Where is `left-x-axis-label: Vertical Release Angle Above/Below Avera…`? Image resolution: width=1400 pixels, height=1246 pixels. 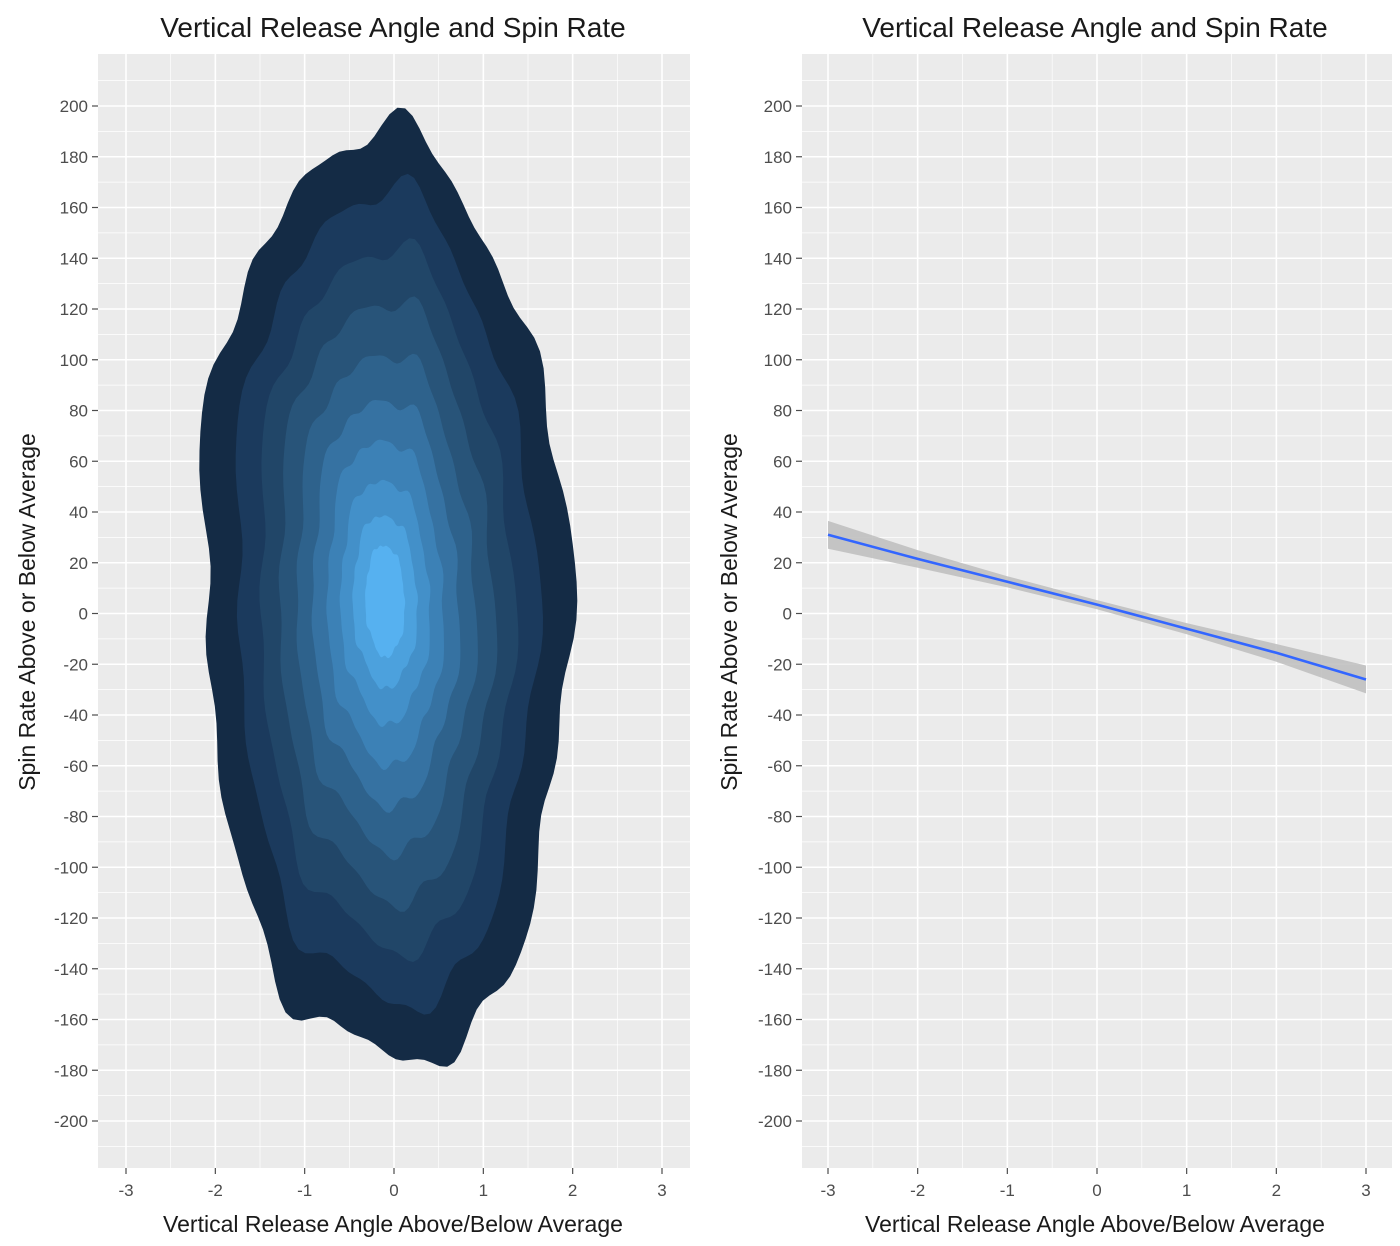 left-x-axis-label: Vertical Release Angle Above/Below Avera… is located at coordinates (393, 1224).